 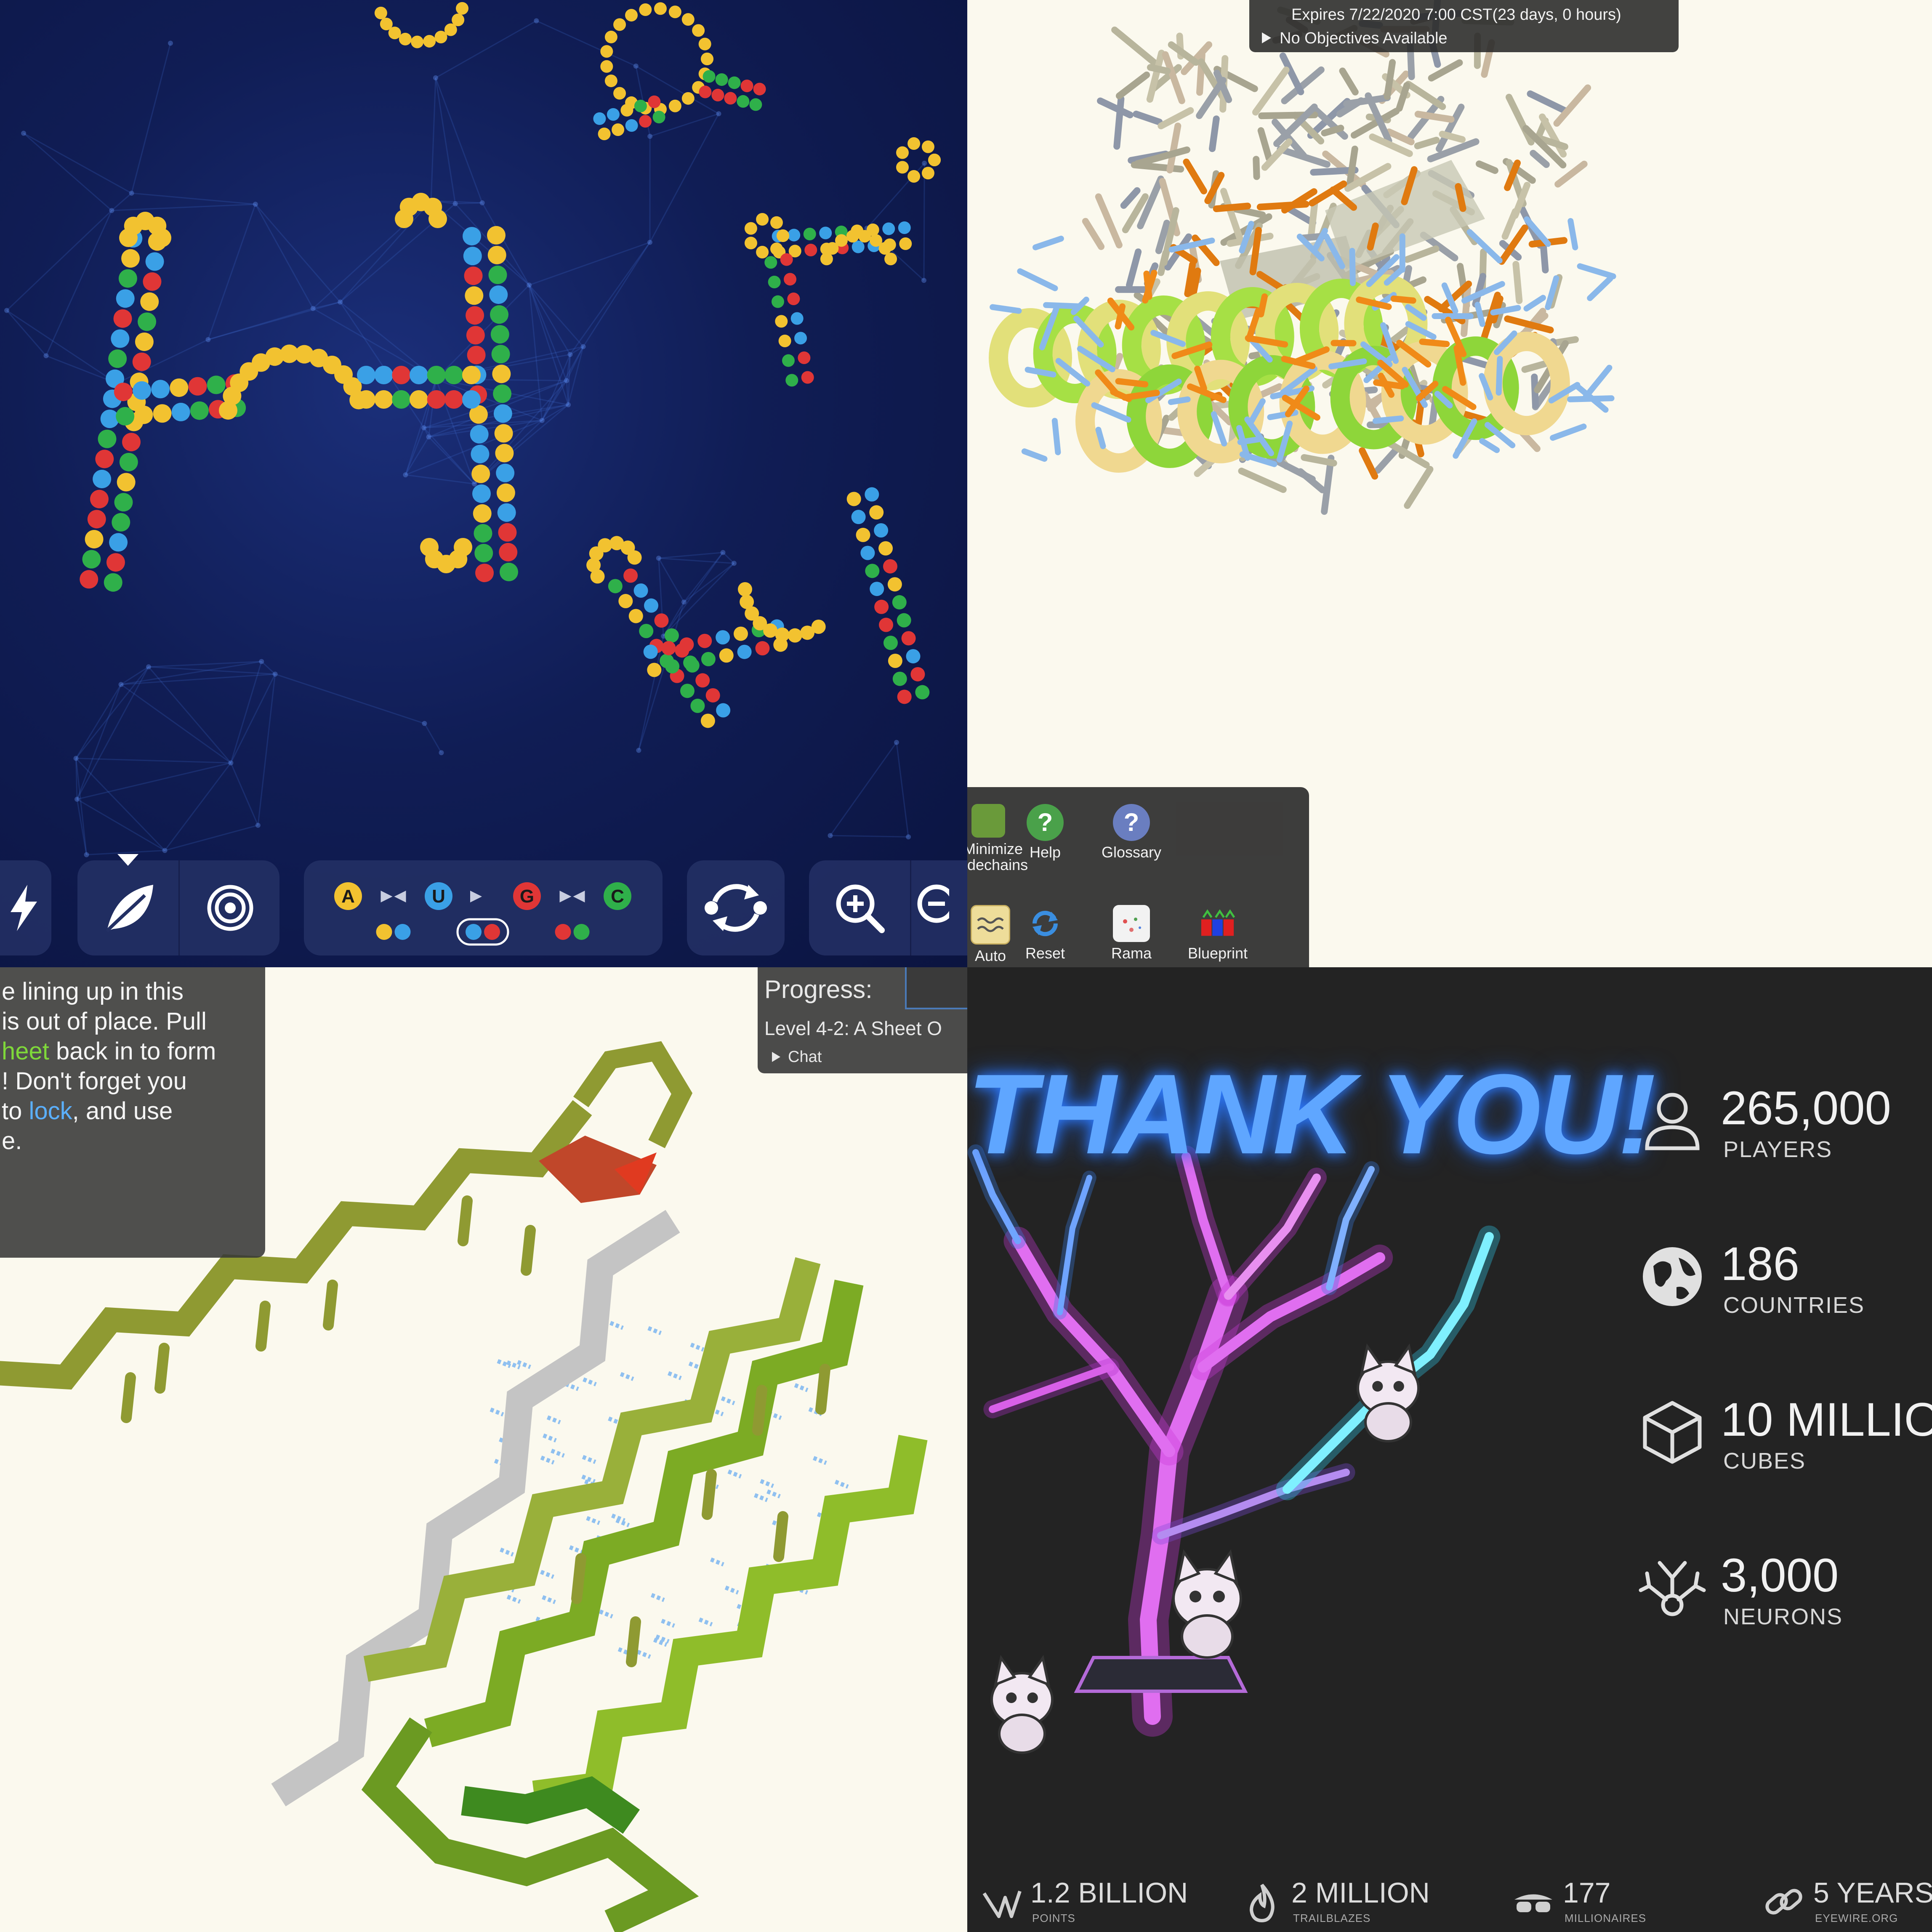 I want to click on zoom-in-button, so click(x=859, y=908).